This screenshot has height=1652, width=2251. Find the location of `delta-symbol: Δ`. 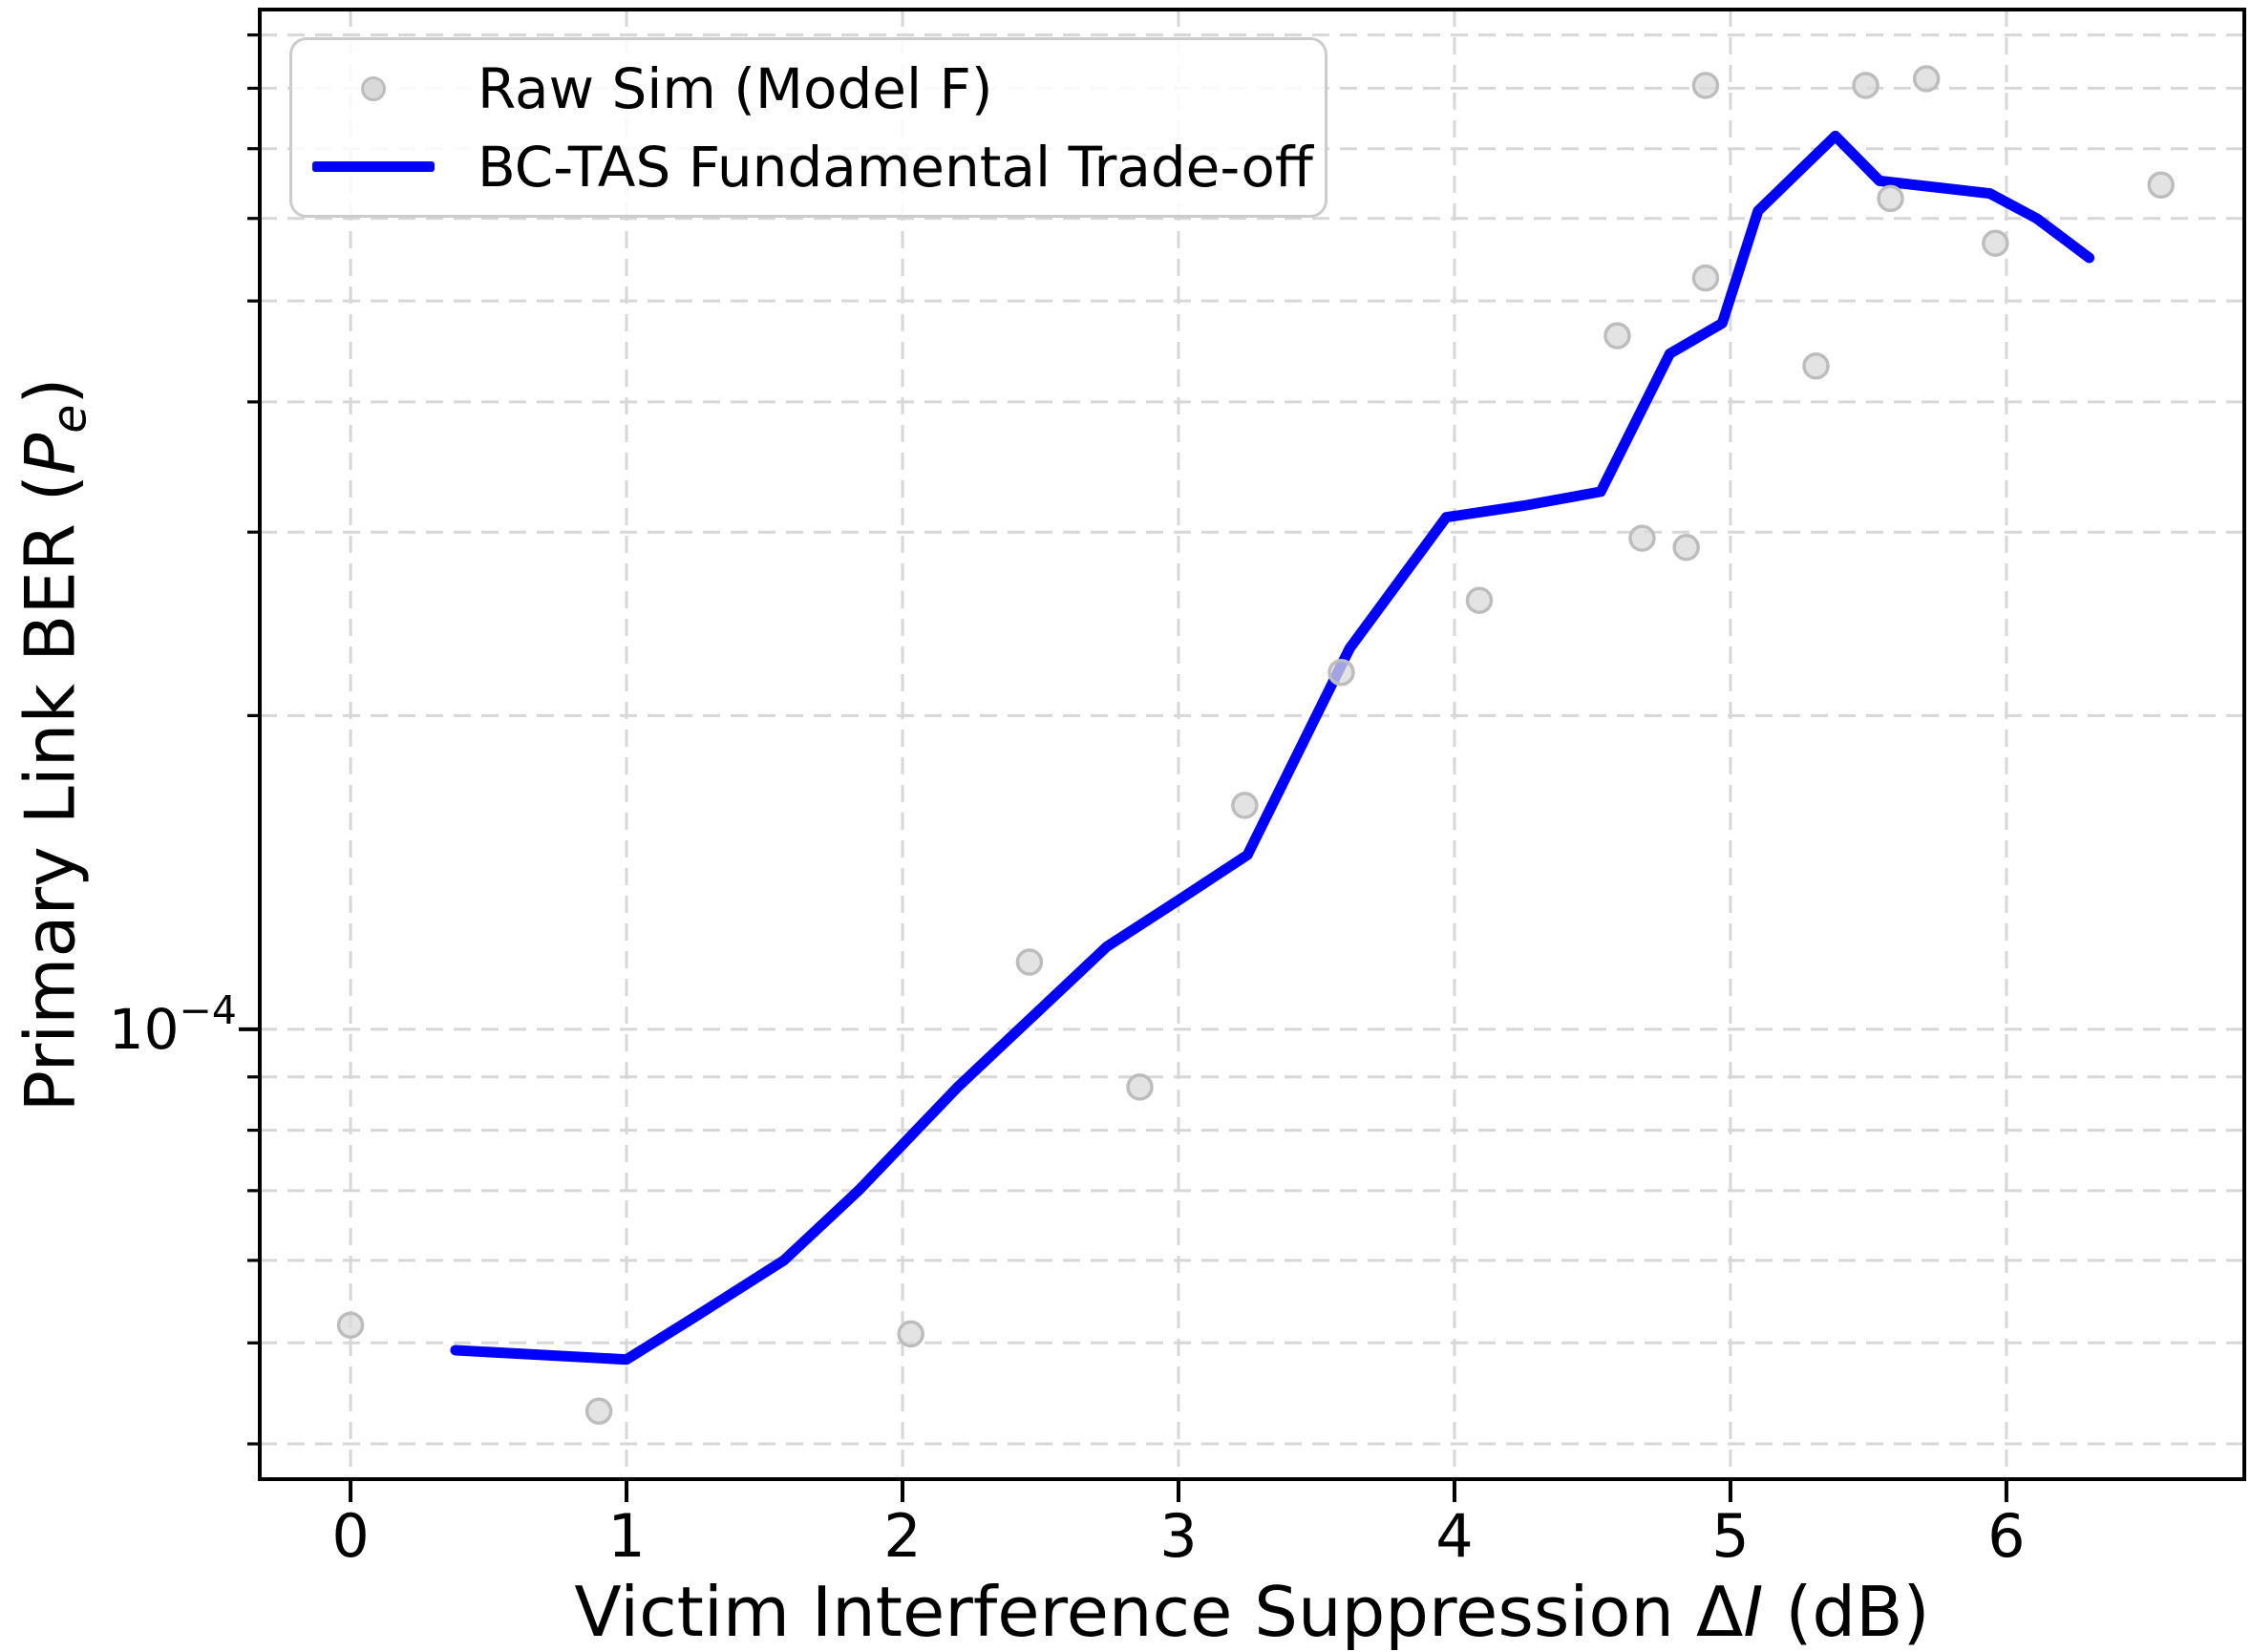

delta-symbol: Δ is located at coordinates (1719, 1612).